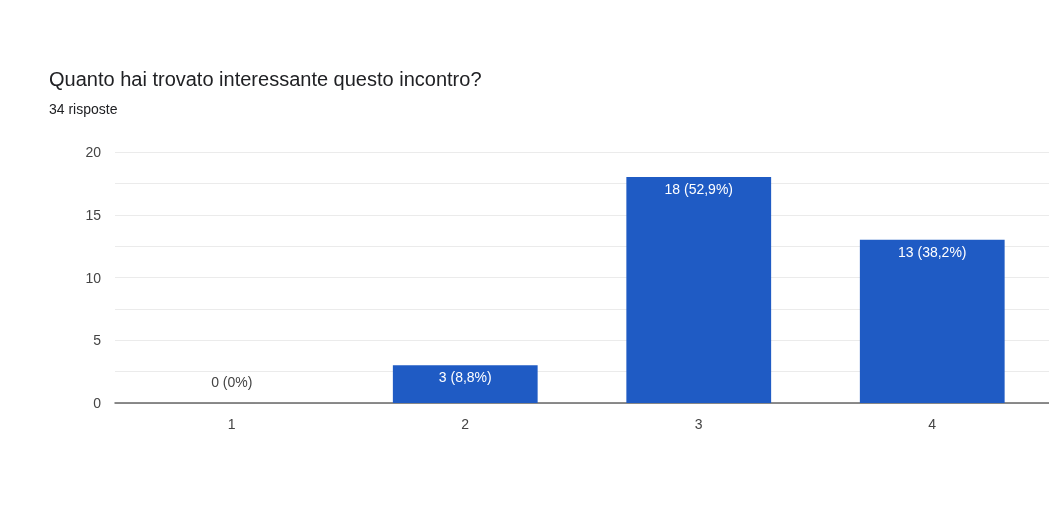 The image size is (1057, 513). What do you see at coordinates (698, 424) in the screenshot?
I see `x-tick-label: 3` at bounding box center [698, 424].